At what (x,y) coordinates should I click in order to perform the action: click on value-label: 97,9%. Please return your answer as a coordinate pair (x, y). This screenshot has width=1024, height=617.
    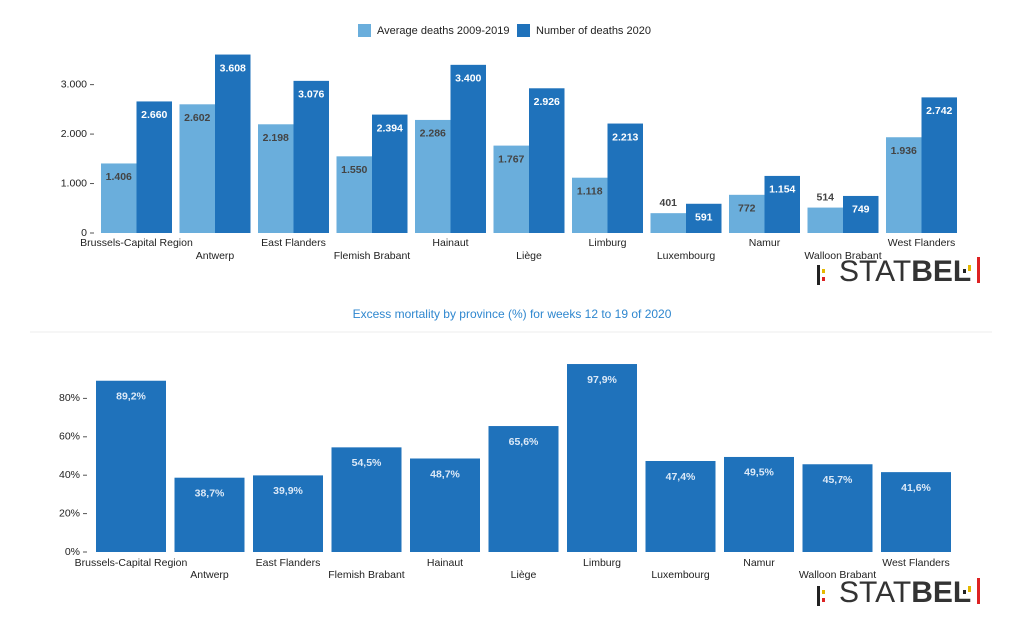
    Looking at the image, I should click on (602, 380).